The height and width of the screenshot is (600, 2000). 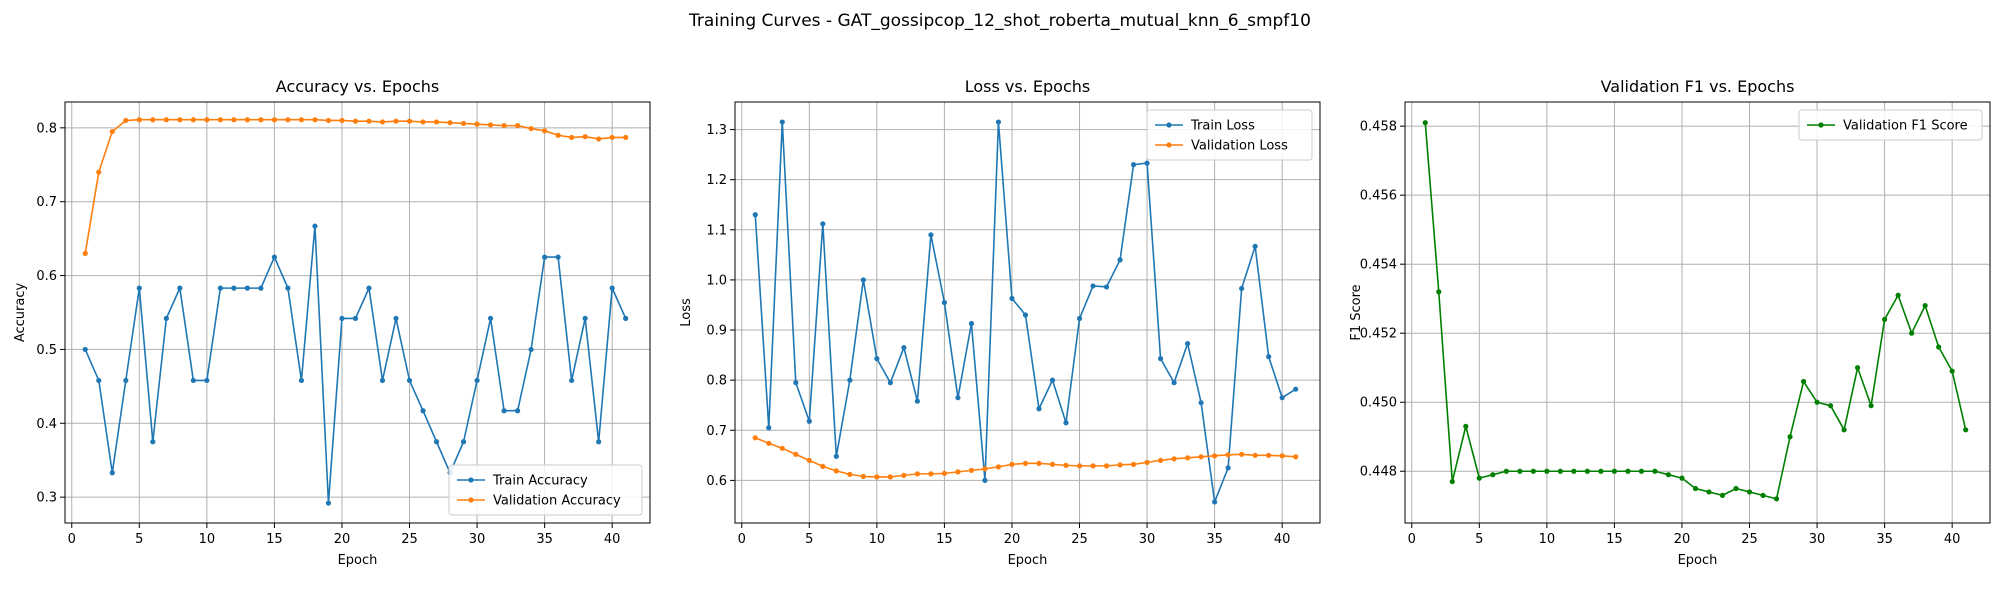 What do you see at coordinates (20, 313) in the screenshot?
I see `y-axis-label: Accuracy` at bounding box center [20, 313].